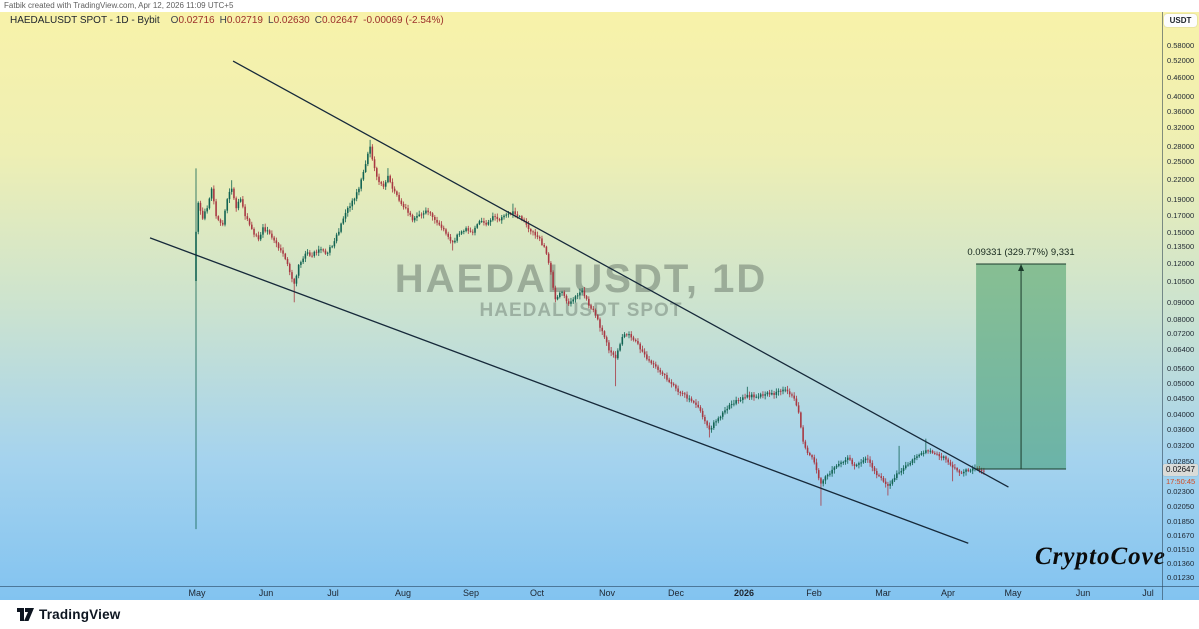  I want to click on price-tick: 0.40000, so click(1181, 97).